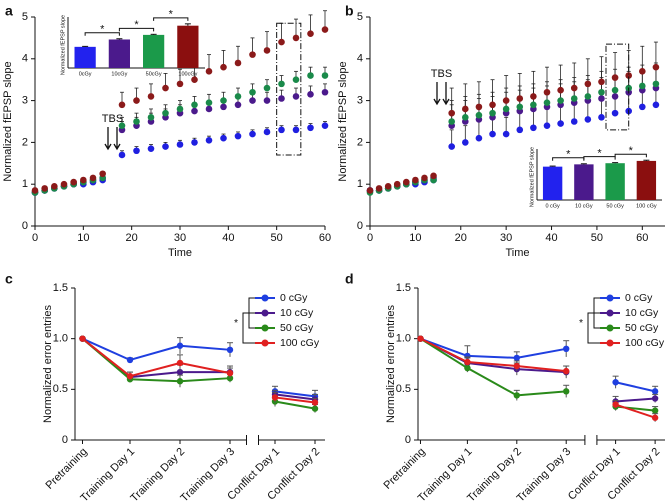  Describe the element at coordinates (277, 238) in the screenshot. I see `x-tick-label: 50` at that location.